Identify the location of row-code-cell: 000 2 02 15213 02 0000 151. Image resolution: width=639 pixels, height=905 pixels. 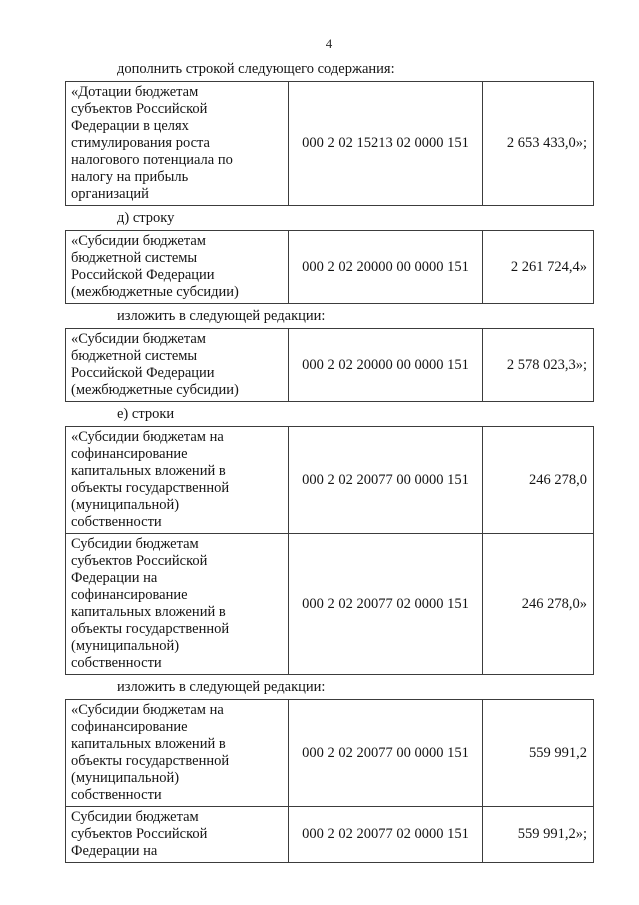
(385, 143).